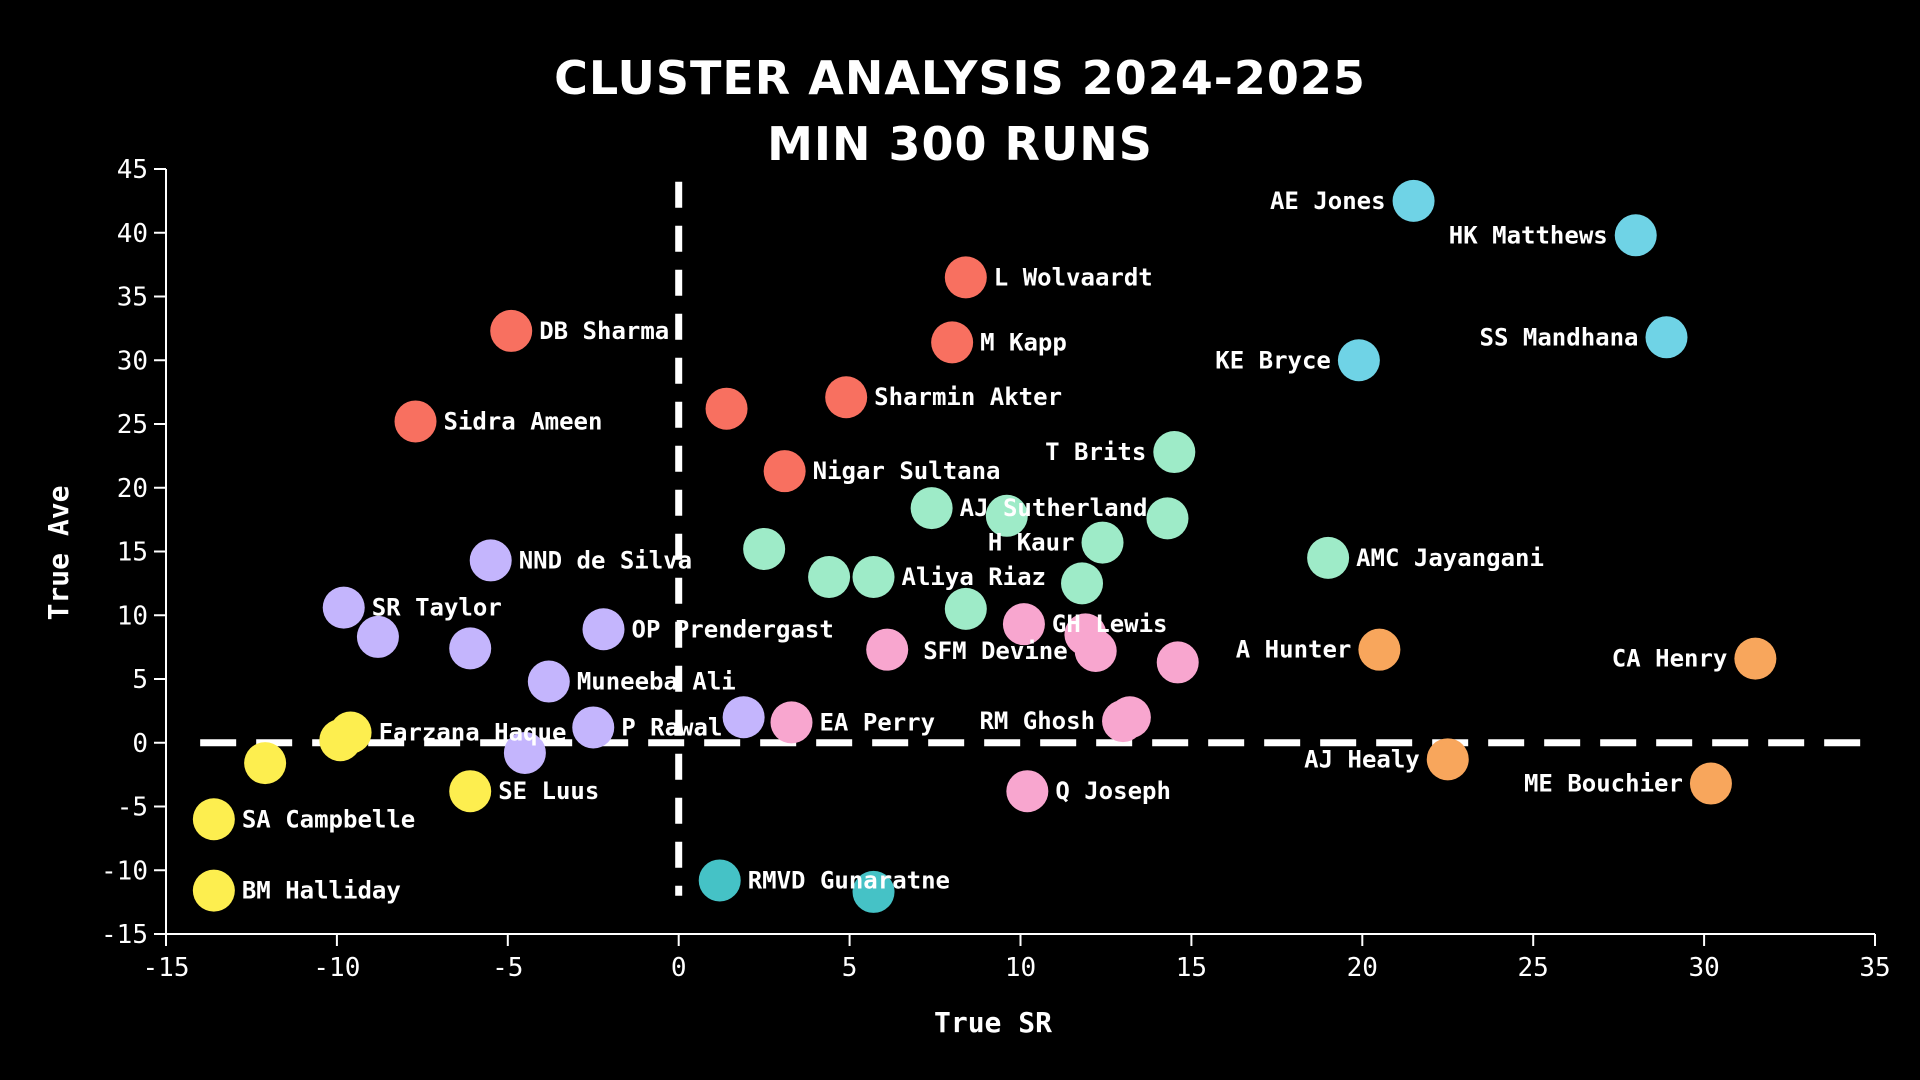  What do you see at coordinates (1528, 235) in the screenshot?
I see `point-label: HK Matthews` at bounding box center [1528, 235].